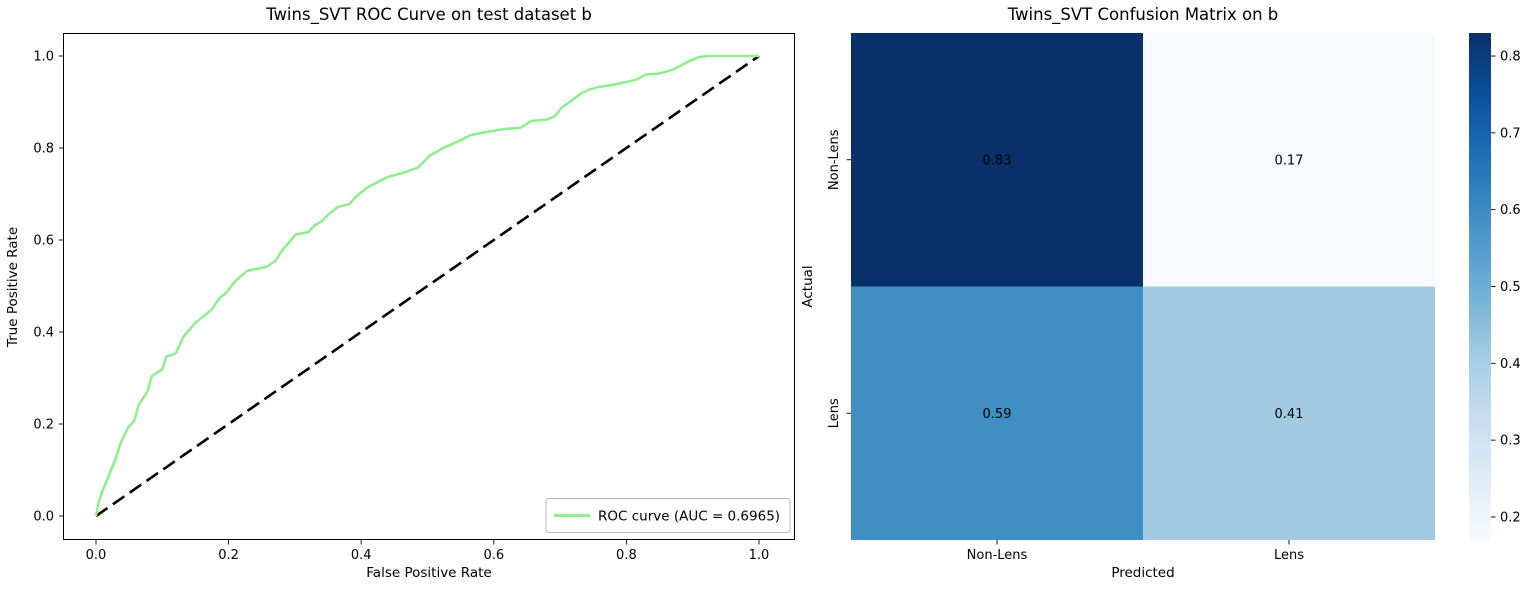  What do you see at coordinates (1289, 555) in the screenshot?
I see `cm-x-tick-label: Lens` at bounding box center [1289, 555].